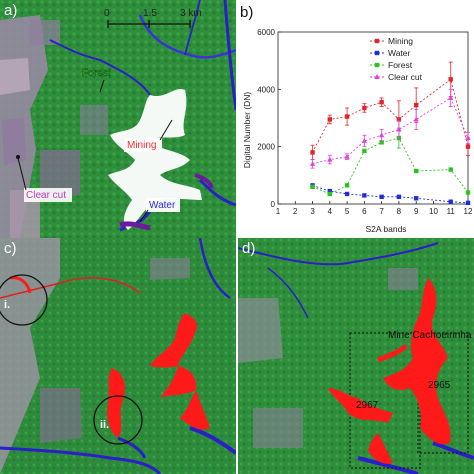 The width and height of the screenshot is (474, 474). I want to click on annotation-mining: Mining, so click(141, 145).